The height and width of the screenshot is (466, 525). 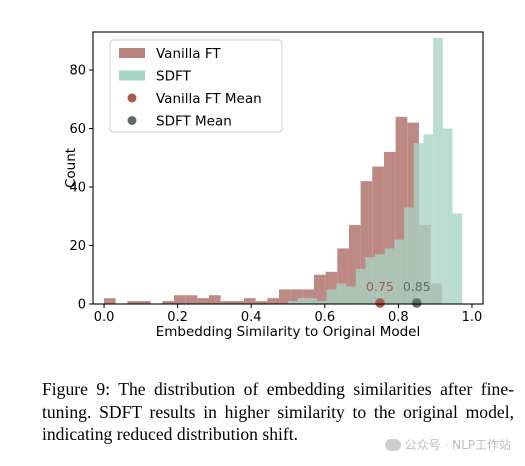 I want to click on x-tick-label: 0.6, so click(x=324, y=317).